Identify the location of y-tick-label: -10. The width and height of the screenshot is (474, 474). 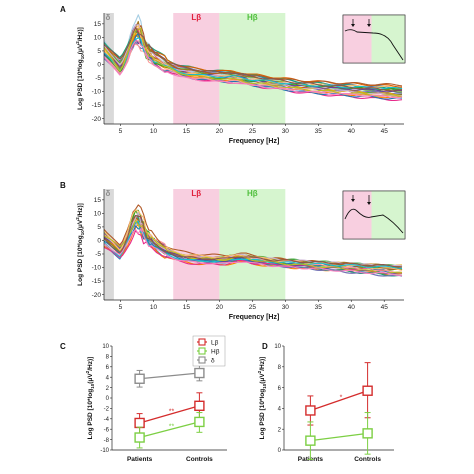
(97, 92).